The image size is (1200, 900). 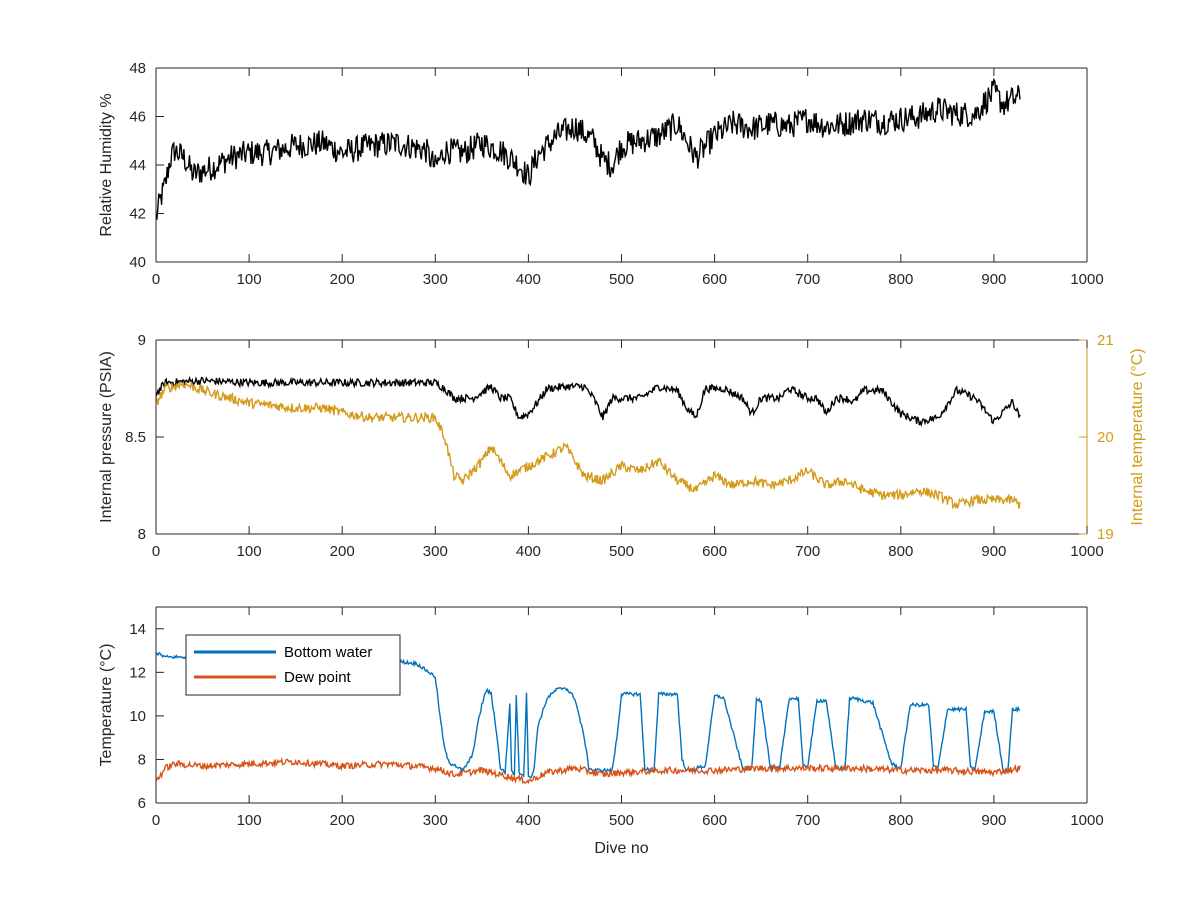 I want to click on y2-axis-label: Internal temperature (°C), so click(x=1137, y=436).